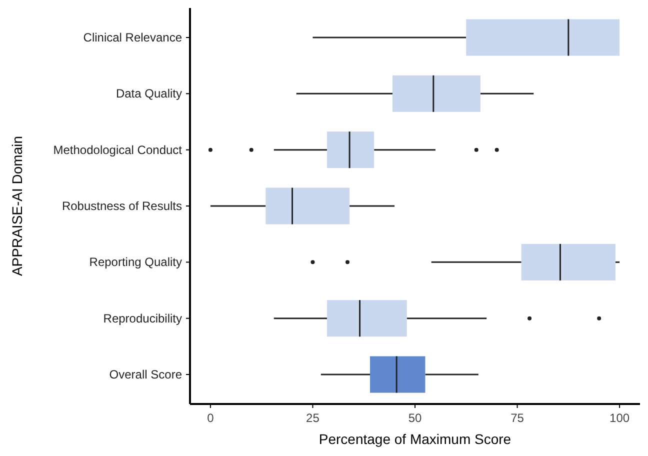  What do you see at coordinates (415, 418) in the screenshot?
I see `x-tick-label: 50` at bounding box center [415, 418].